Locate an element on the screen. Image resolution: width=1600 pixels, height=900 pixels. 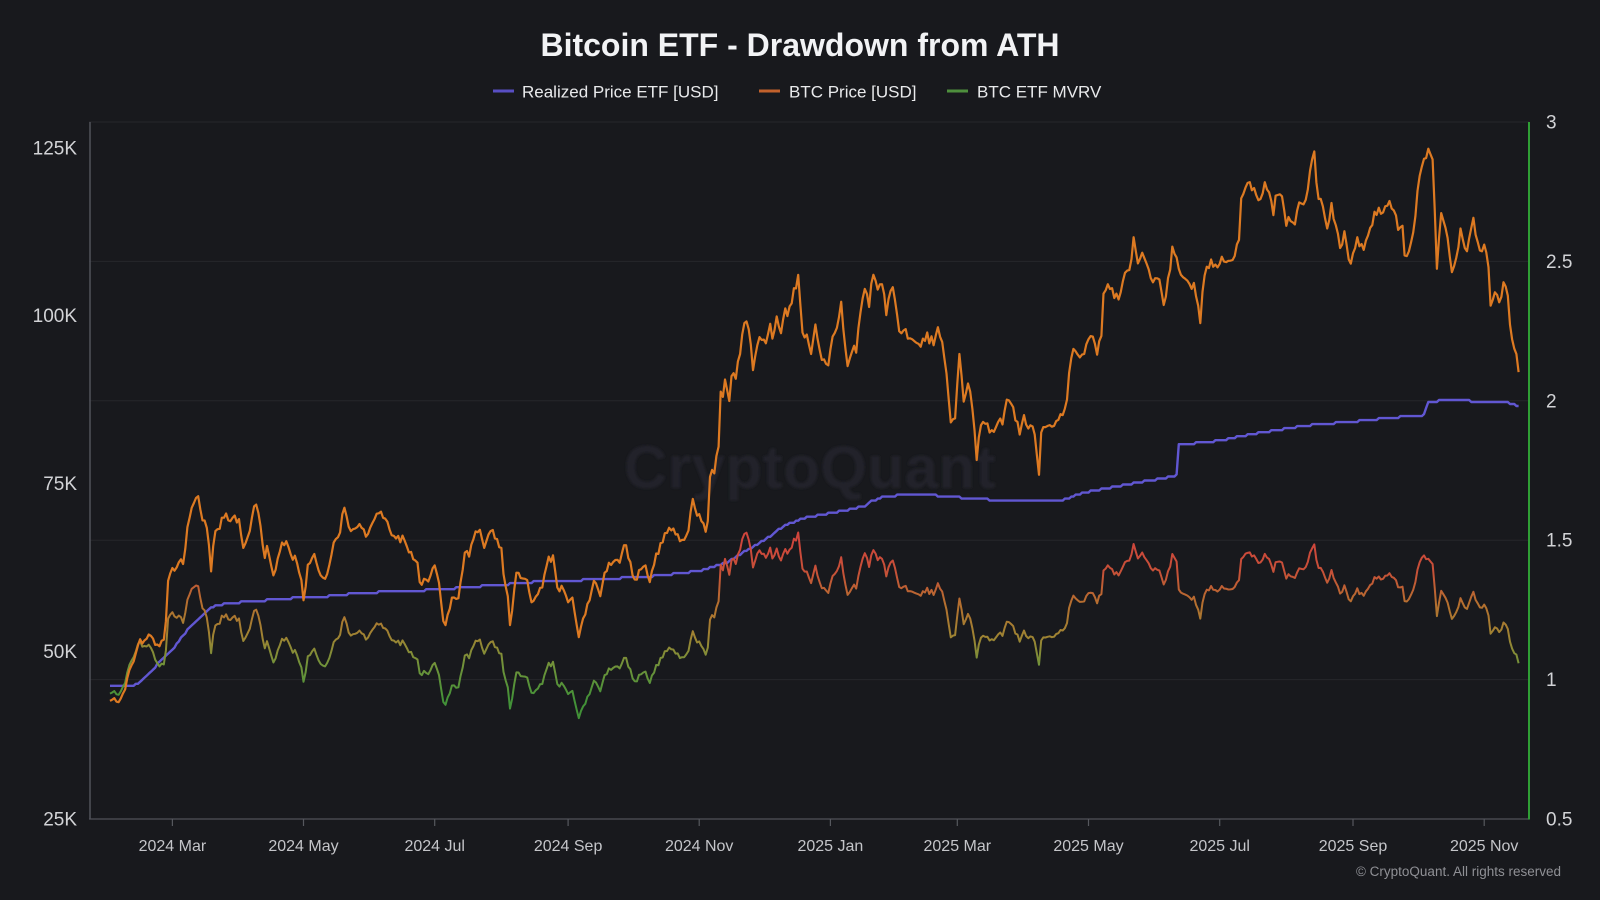
svg-text: 2024 May is located at coordinates (303, 846).